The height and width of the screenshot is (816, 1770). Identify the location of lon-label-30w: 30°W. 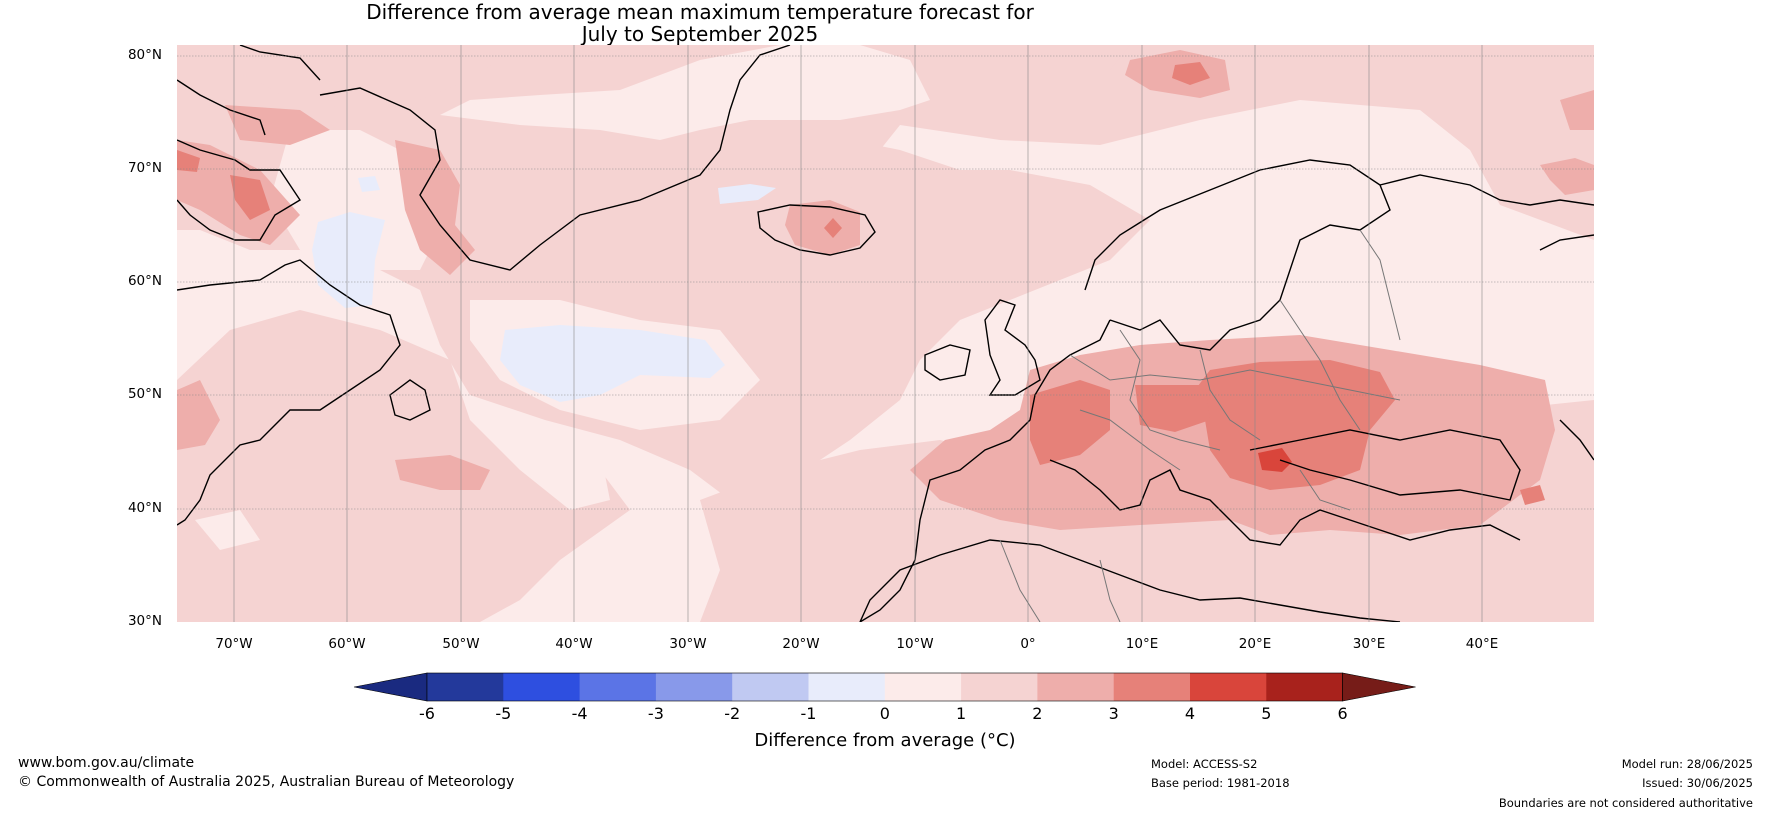
(688, 644).